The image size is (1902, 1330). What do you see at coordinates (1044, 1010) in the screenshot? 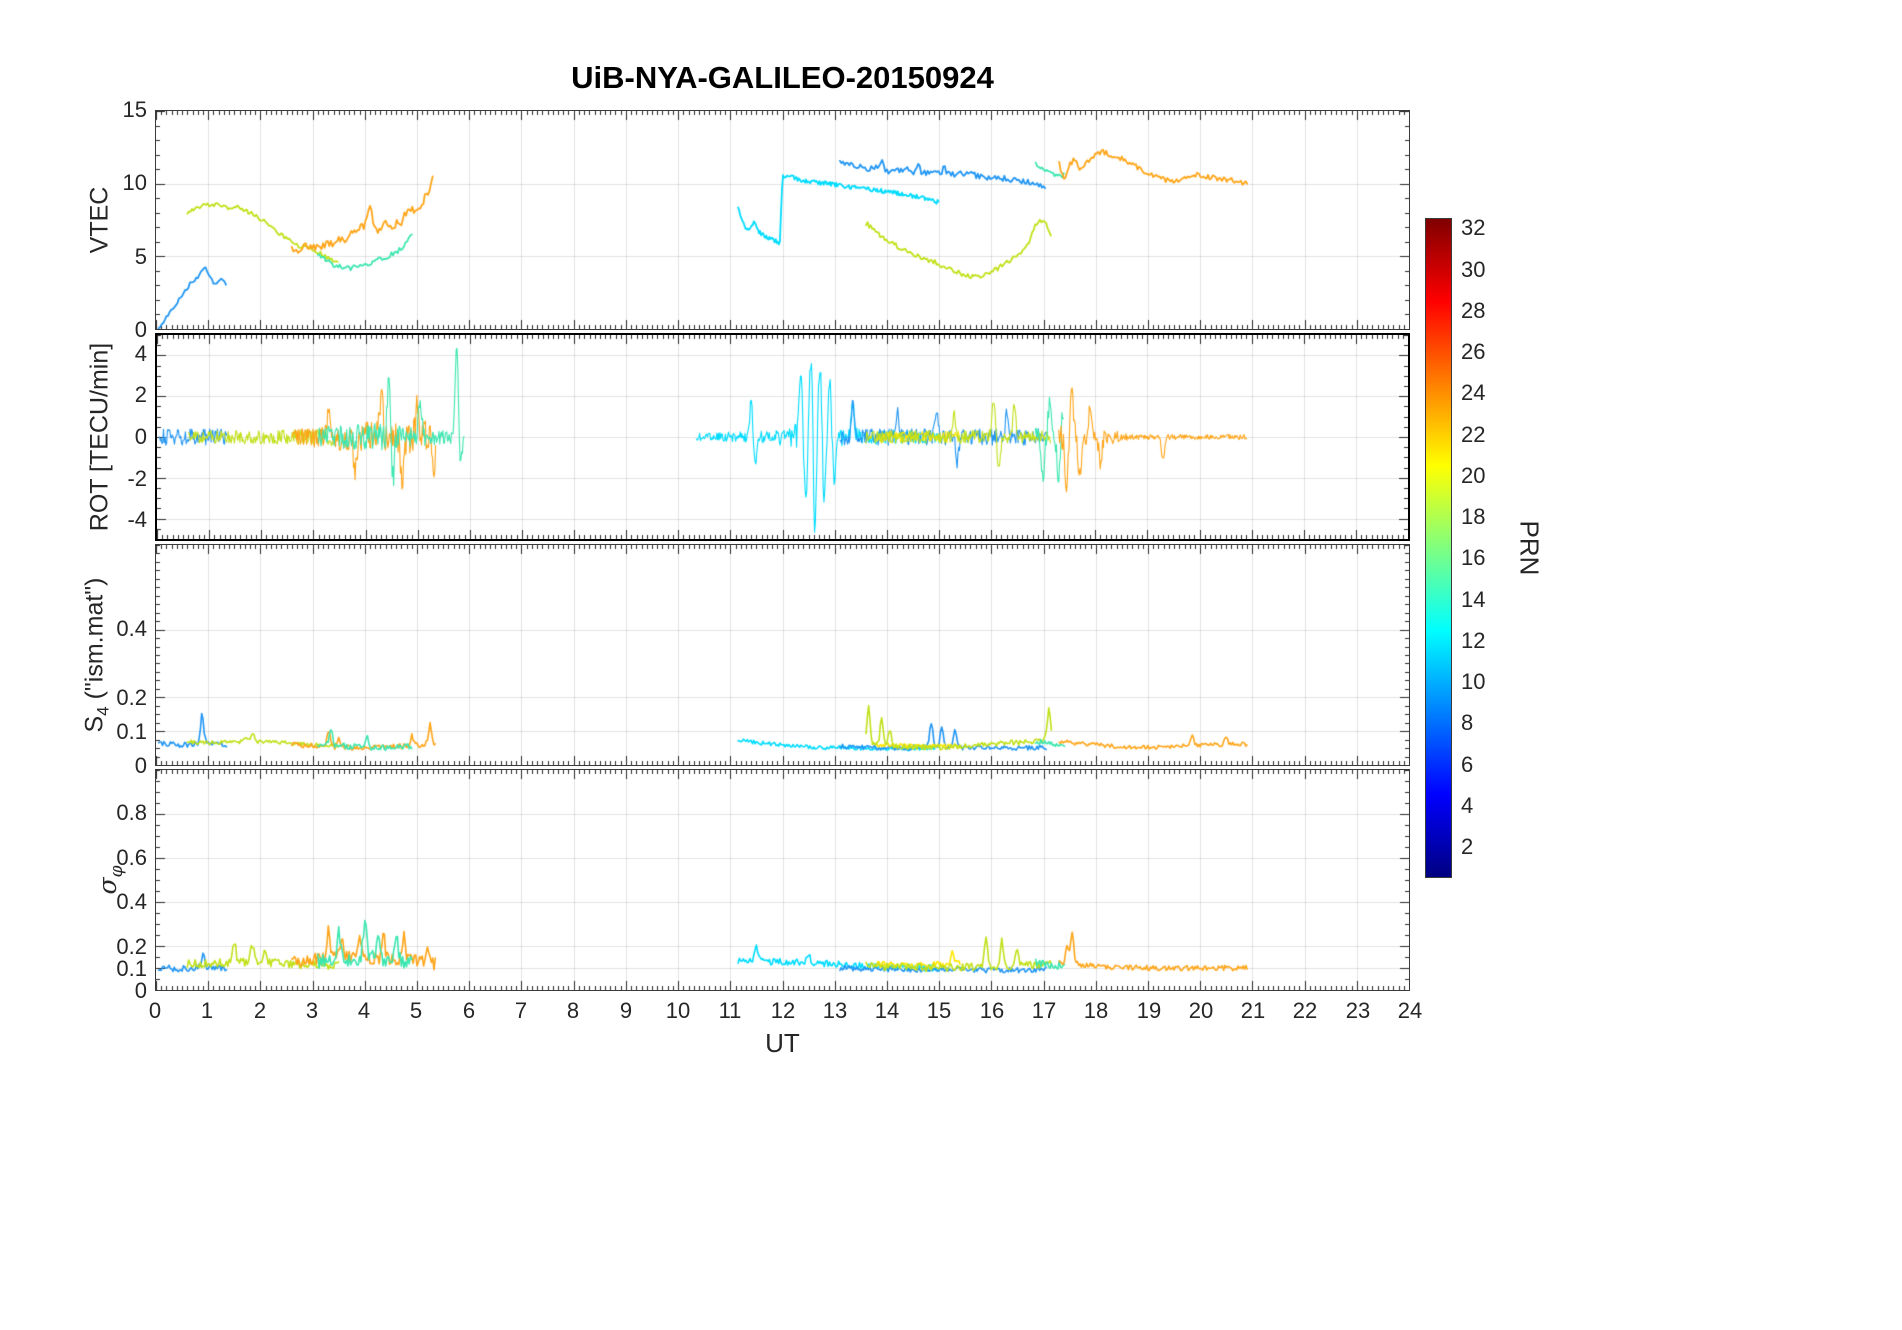
I see `x-tick-label: 17` at bounding box center [1044, 1010].